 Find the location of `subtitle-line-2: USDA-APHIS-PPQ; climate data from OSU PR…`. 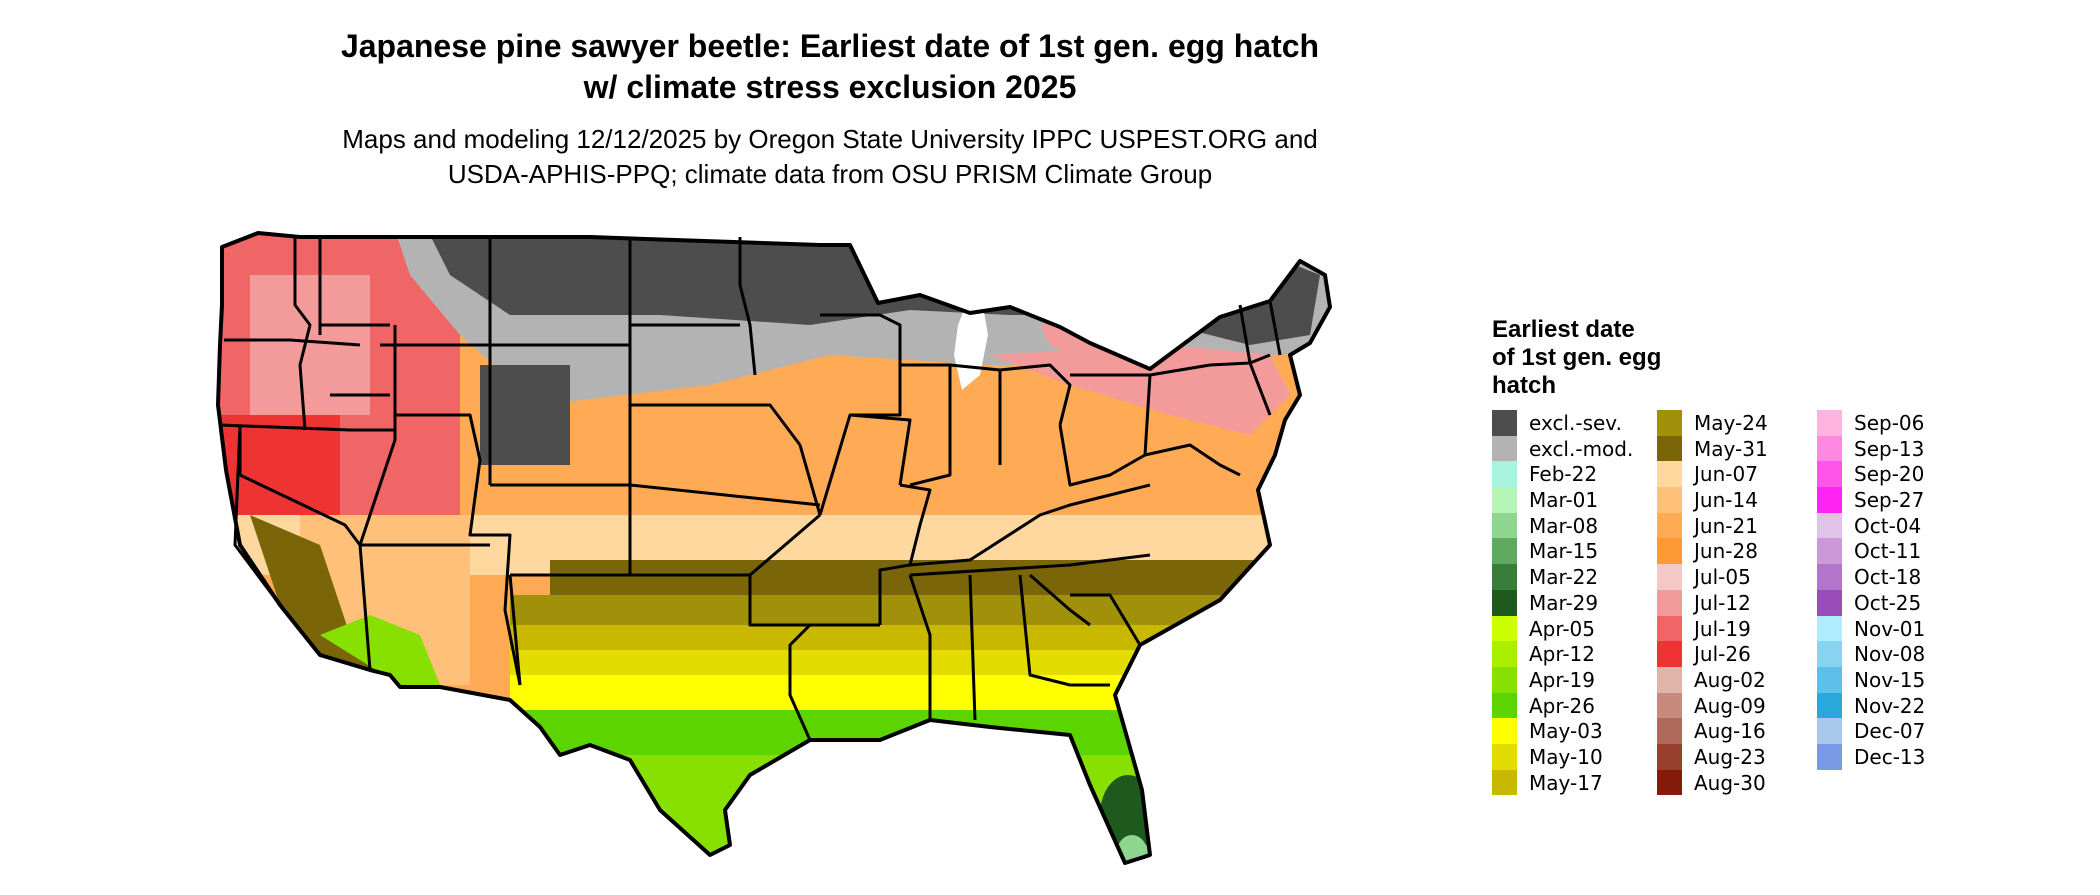

subtitle-line-2: USDA-APHIS-PPQ; climate data from OSU PR… is located at coordinates (830, 174).